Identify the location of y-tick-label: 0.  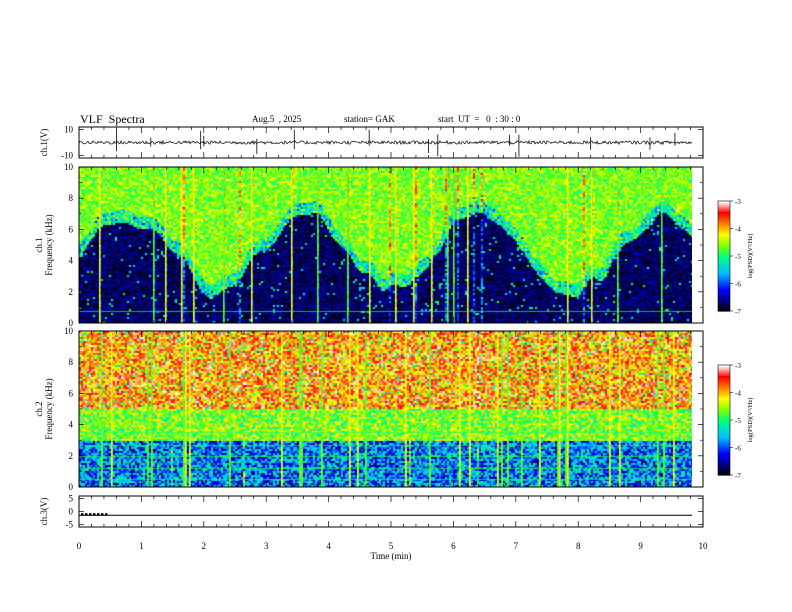
(71, 512).